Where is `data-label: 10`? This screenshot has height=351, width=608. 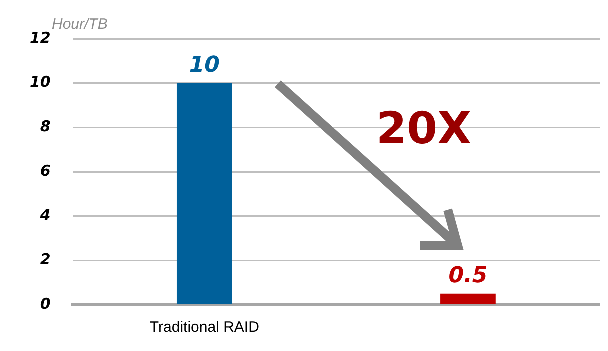 data-label: 10 is located at coordinates (204, 65).